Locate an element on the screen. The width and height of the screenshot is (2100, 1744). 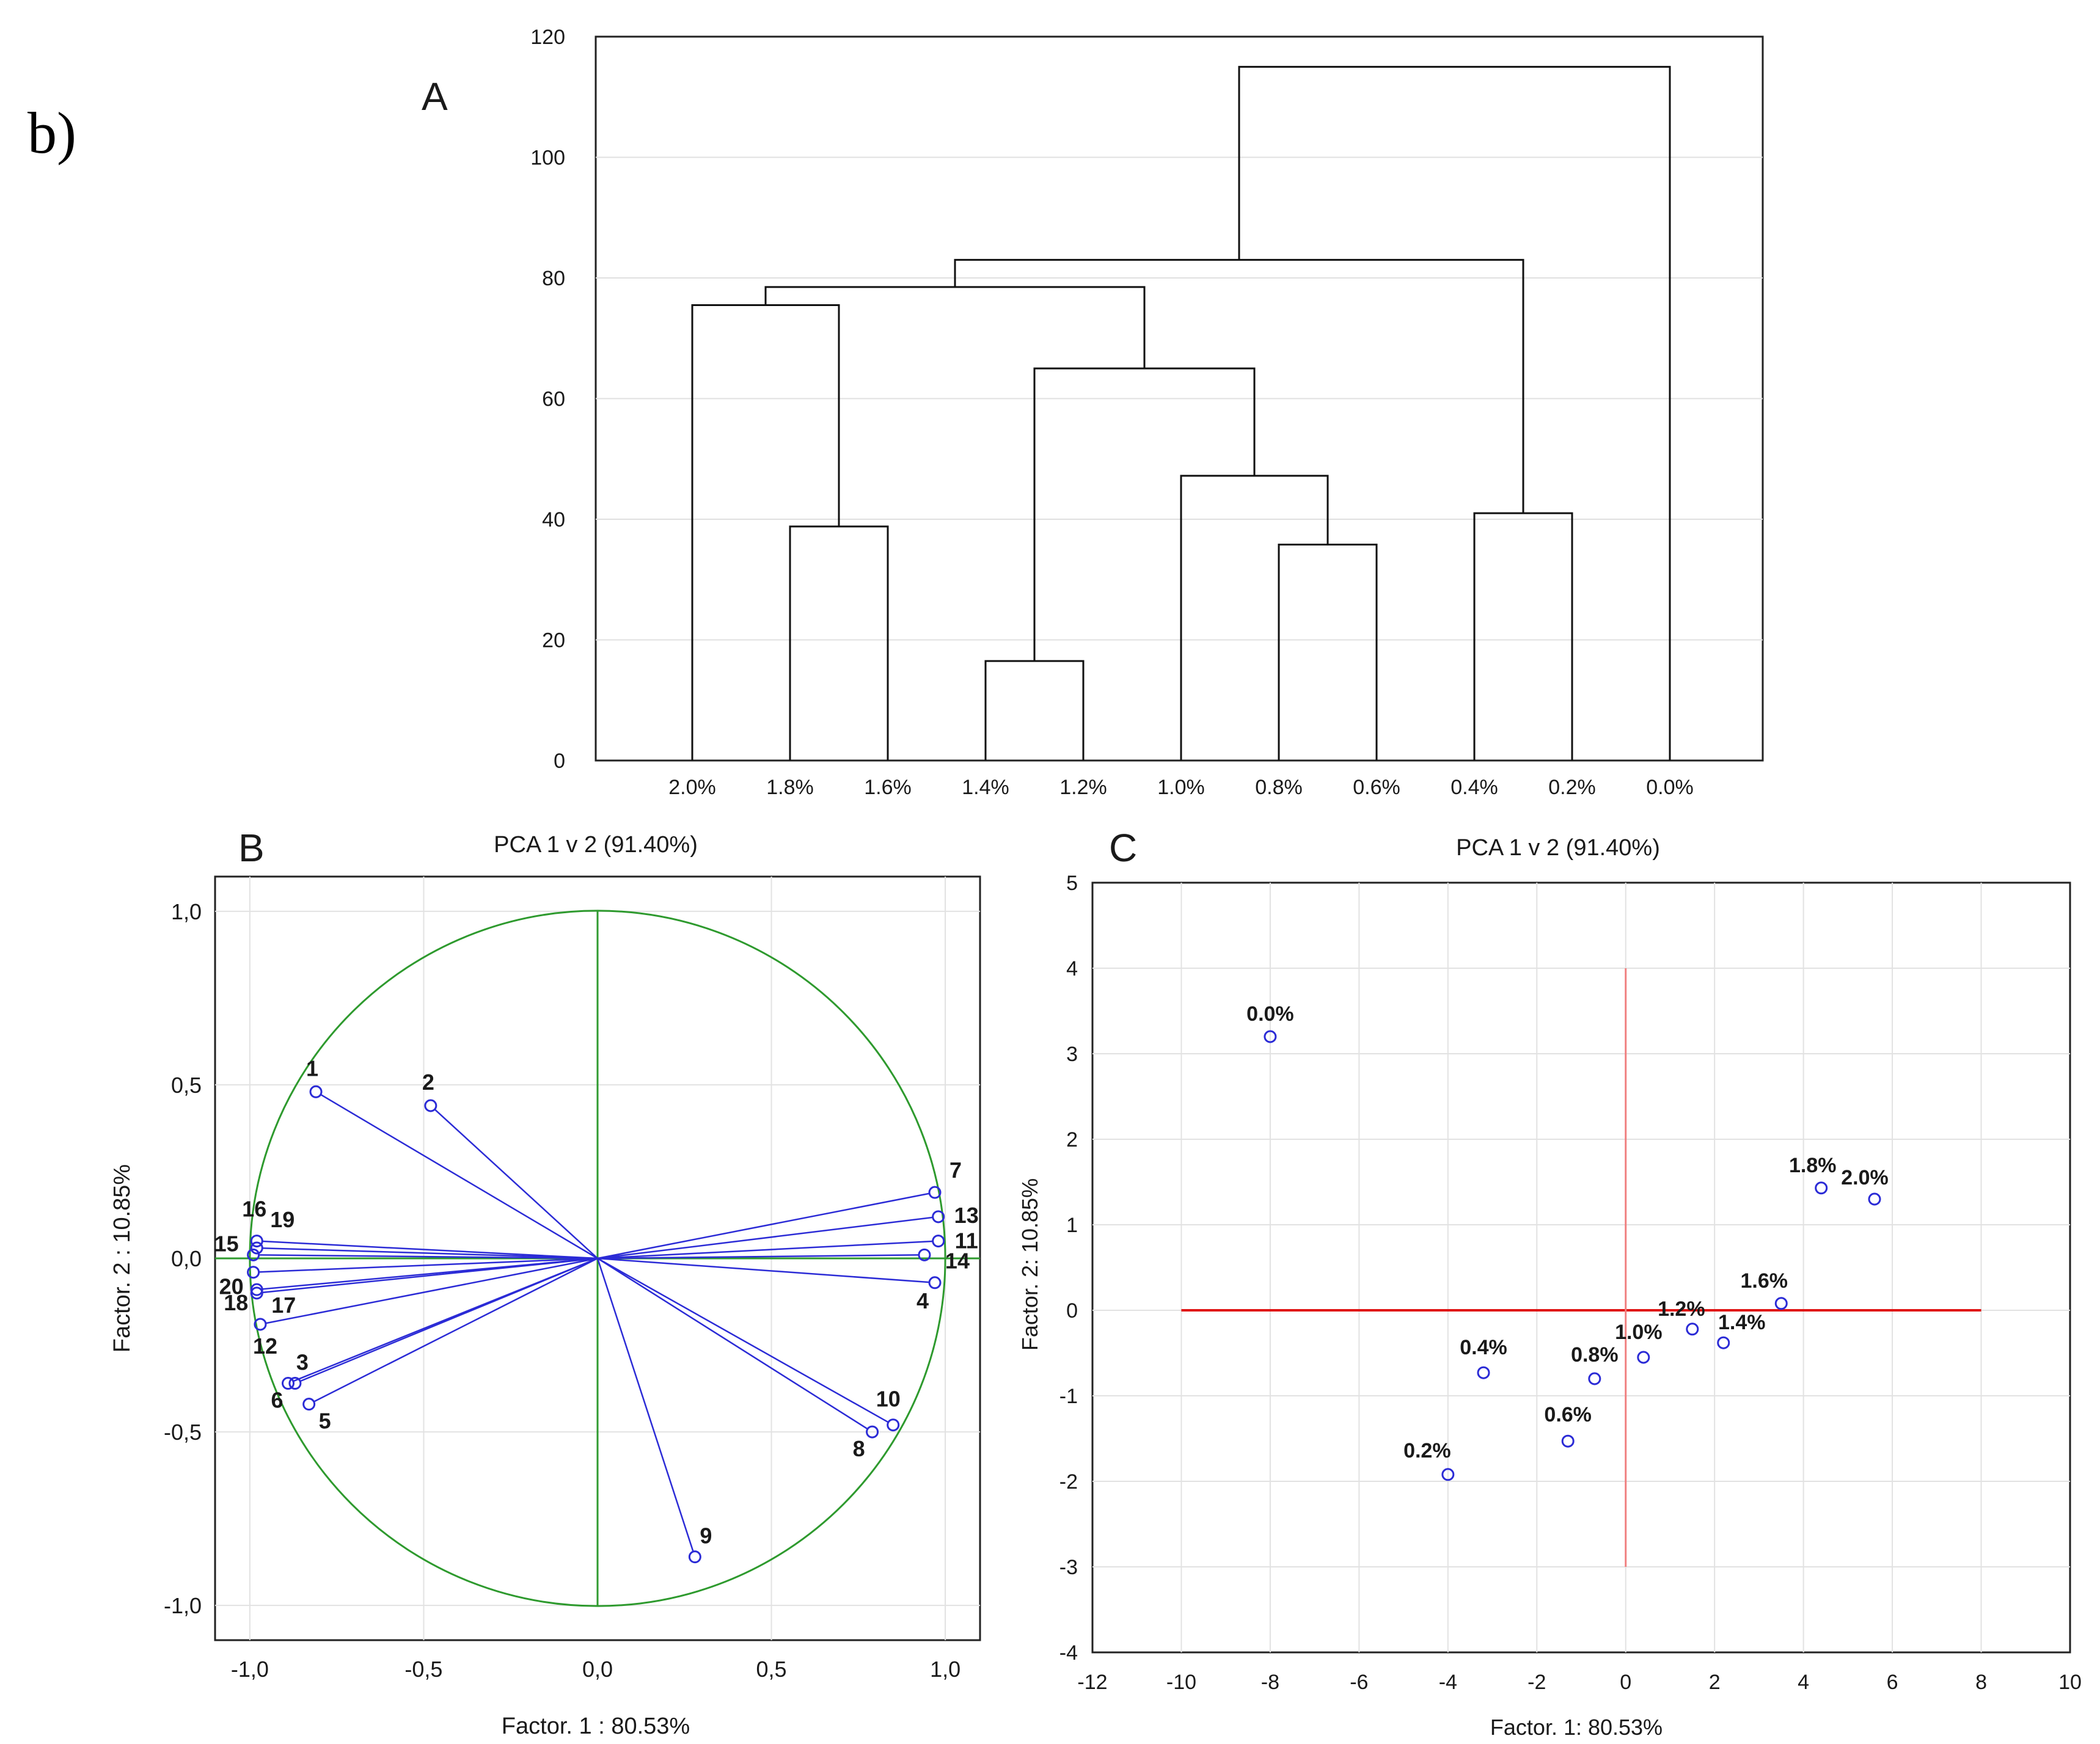
panel-a-leaf-label: 0.6% is located at coordinates (1377, 787).